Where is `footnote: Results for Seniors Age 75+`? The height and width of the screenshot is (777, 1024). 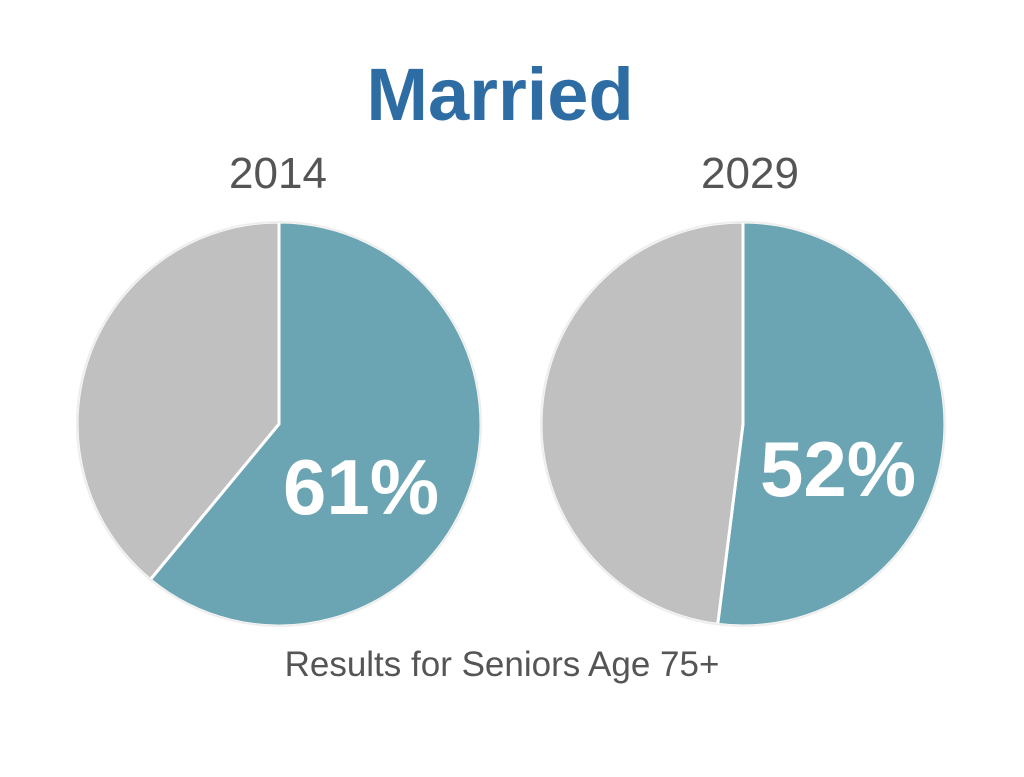 footnote: Results for Seniors Age 75+ is located at coordinates (502, 664).